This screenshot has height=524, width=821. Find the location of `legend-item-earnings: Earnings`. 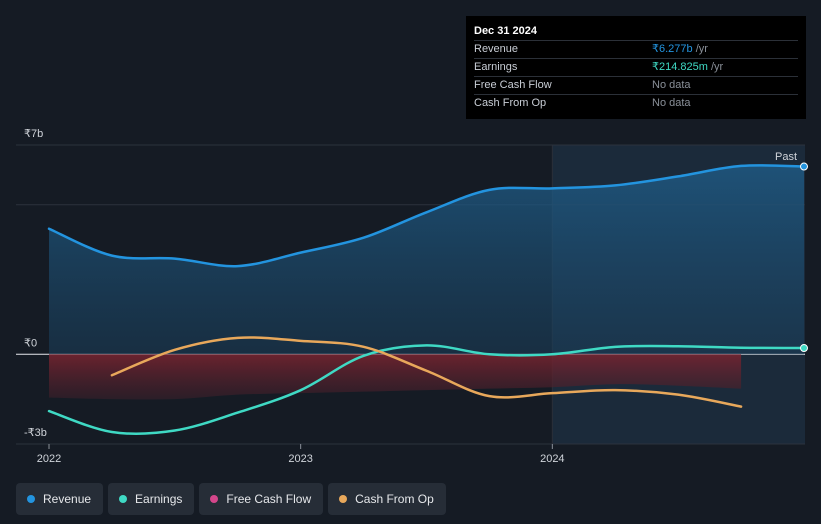

legend-item-earnings: Earnings is located at coordinates (151, 499).